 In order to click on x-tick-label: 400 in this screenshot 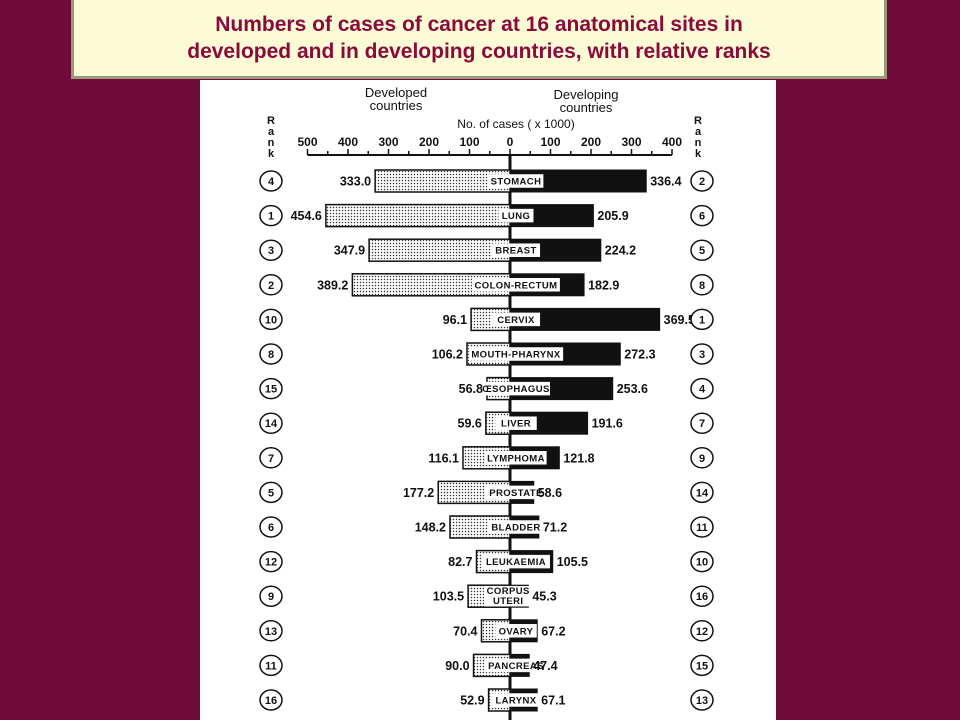, I will do `click(672, 142)`.